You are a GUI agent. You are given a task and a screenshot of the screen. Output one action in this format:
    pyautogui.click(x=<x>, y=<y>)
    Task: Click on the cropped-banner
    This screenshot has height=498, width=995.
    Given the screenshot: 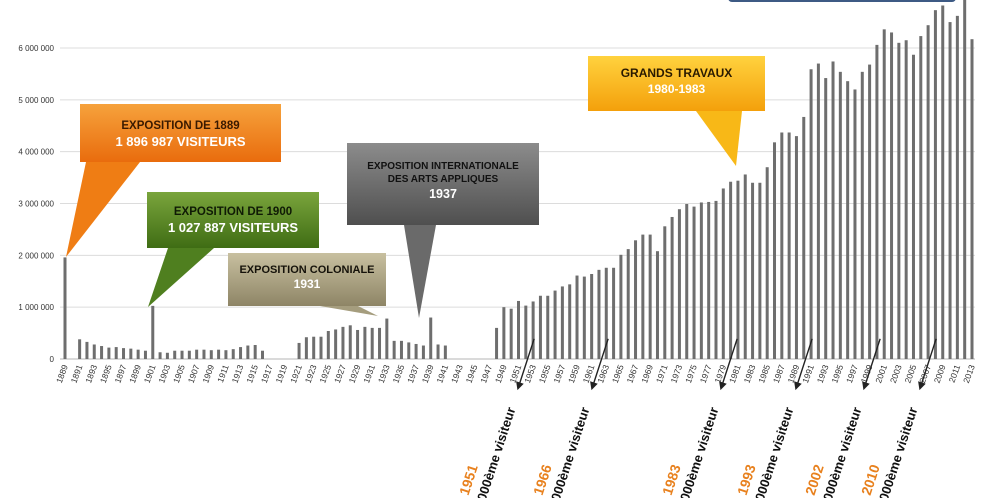 What is the action you would take?
    pyautogui.click(x=842, y=1)
    